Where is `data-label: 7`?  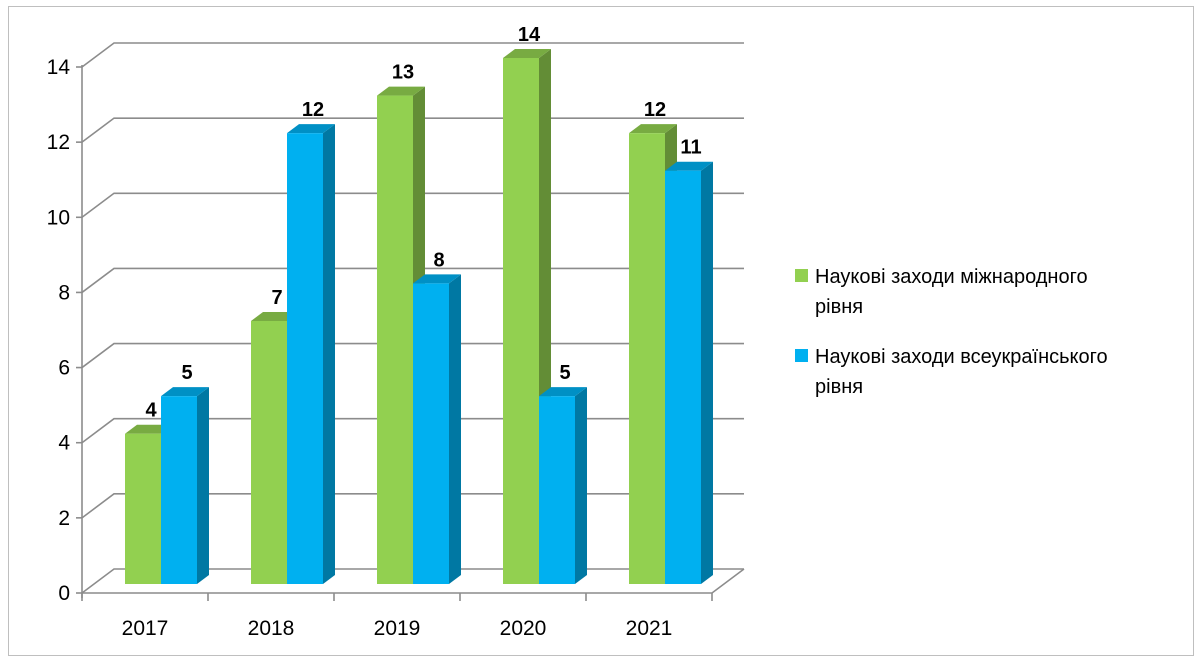
data-label: 7 is located at coordinates (276, 298).